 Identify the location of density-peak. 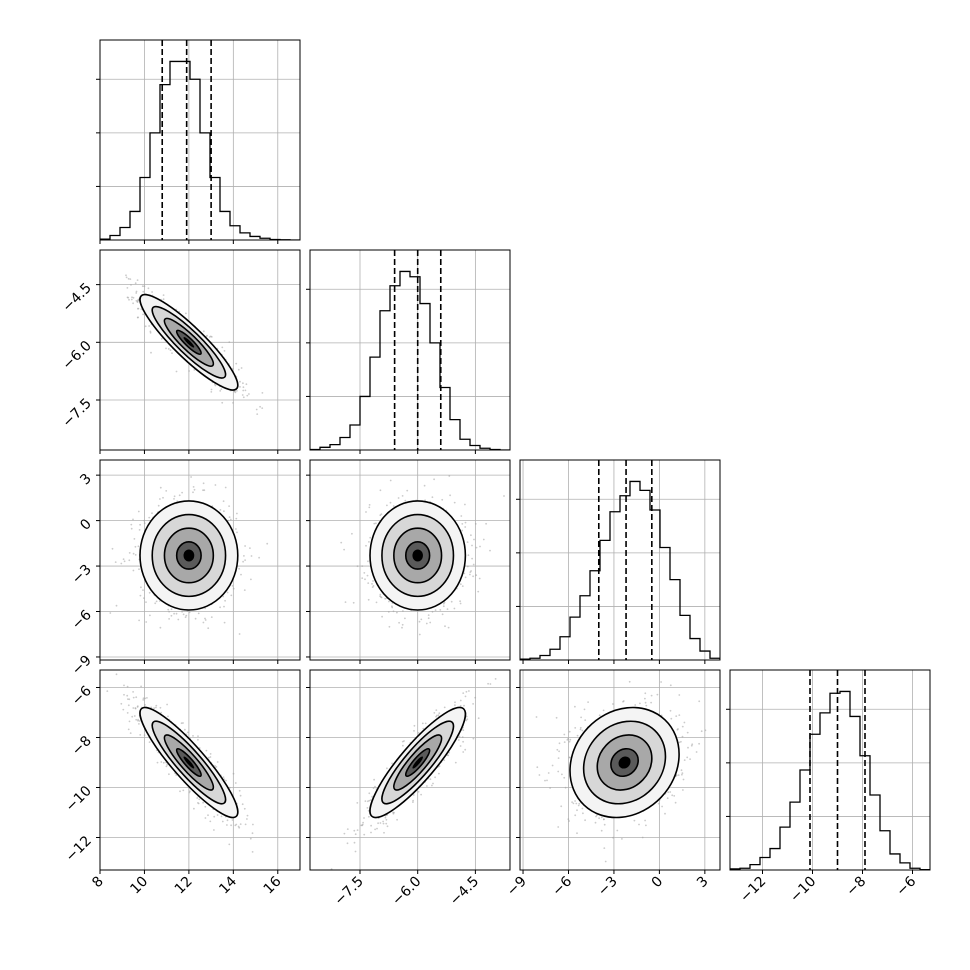
(189, 762).